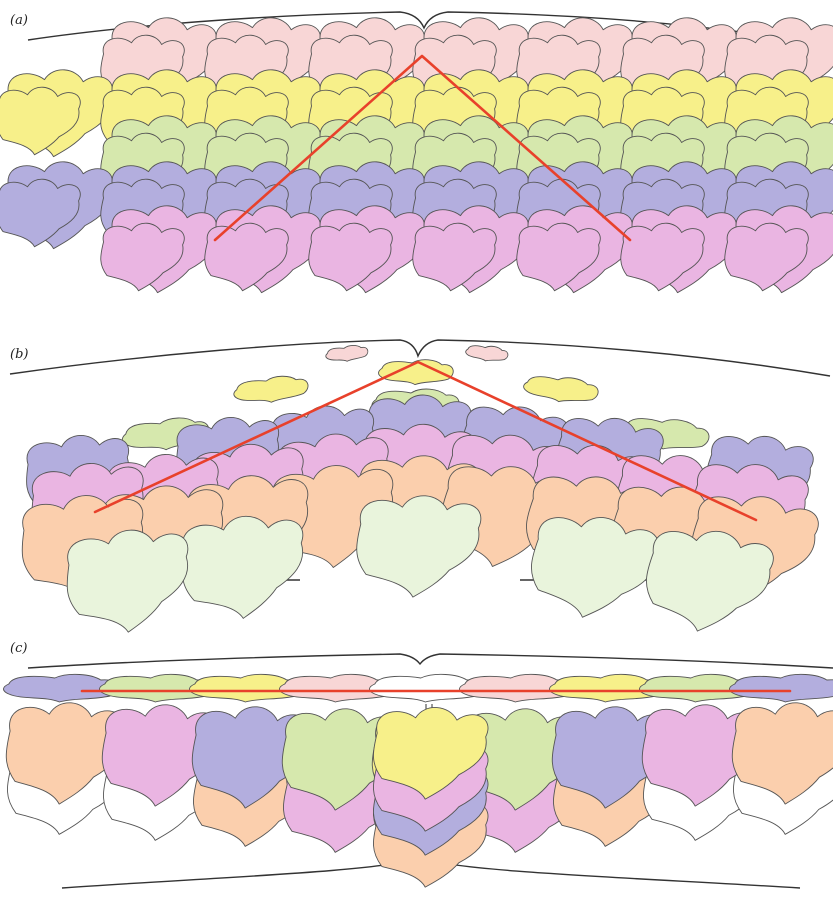 The width and height of the screenshot is (833, 900). Describe the element at coordinates (425, 441) in the screenshot. I see `panel-b-chevron-line` at that location.